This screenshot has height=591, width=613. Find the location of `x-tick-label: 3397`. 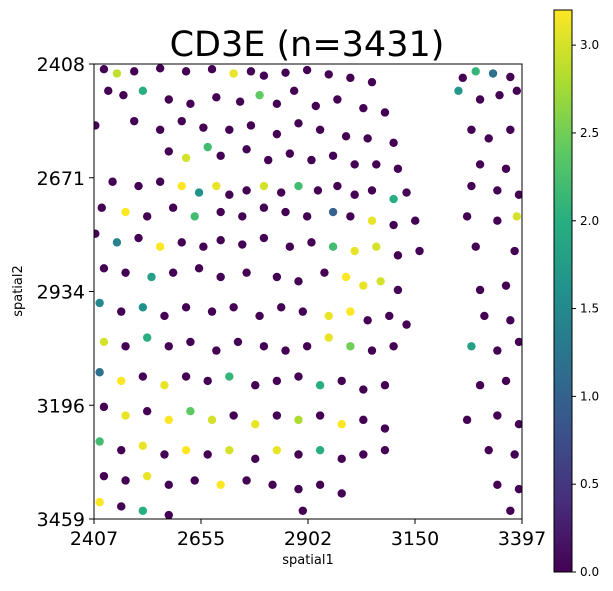

x-tick-label: 3397 is located at coordinates (522, 539).